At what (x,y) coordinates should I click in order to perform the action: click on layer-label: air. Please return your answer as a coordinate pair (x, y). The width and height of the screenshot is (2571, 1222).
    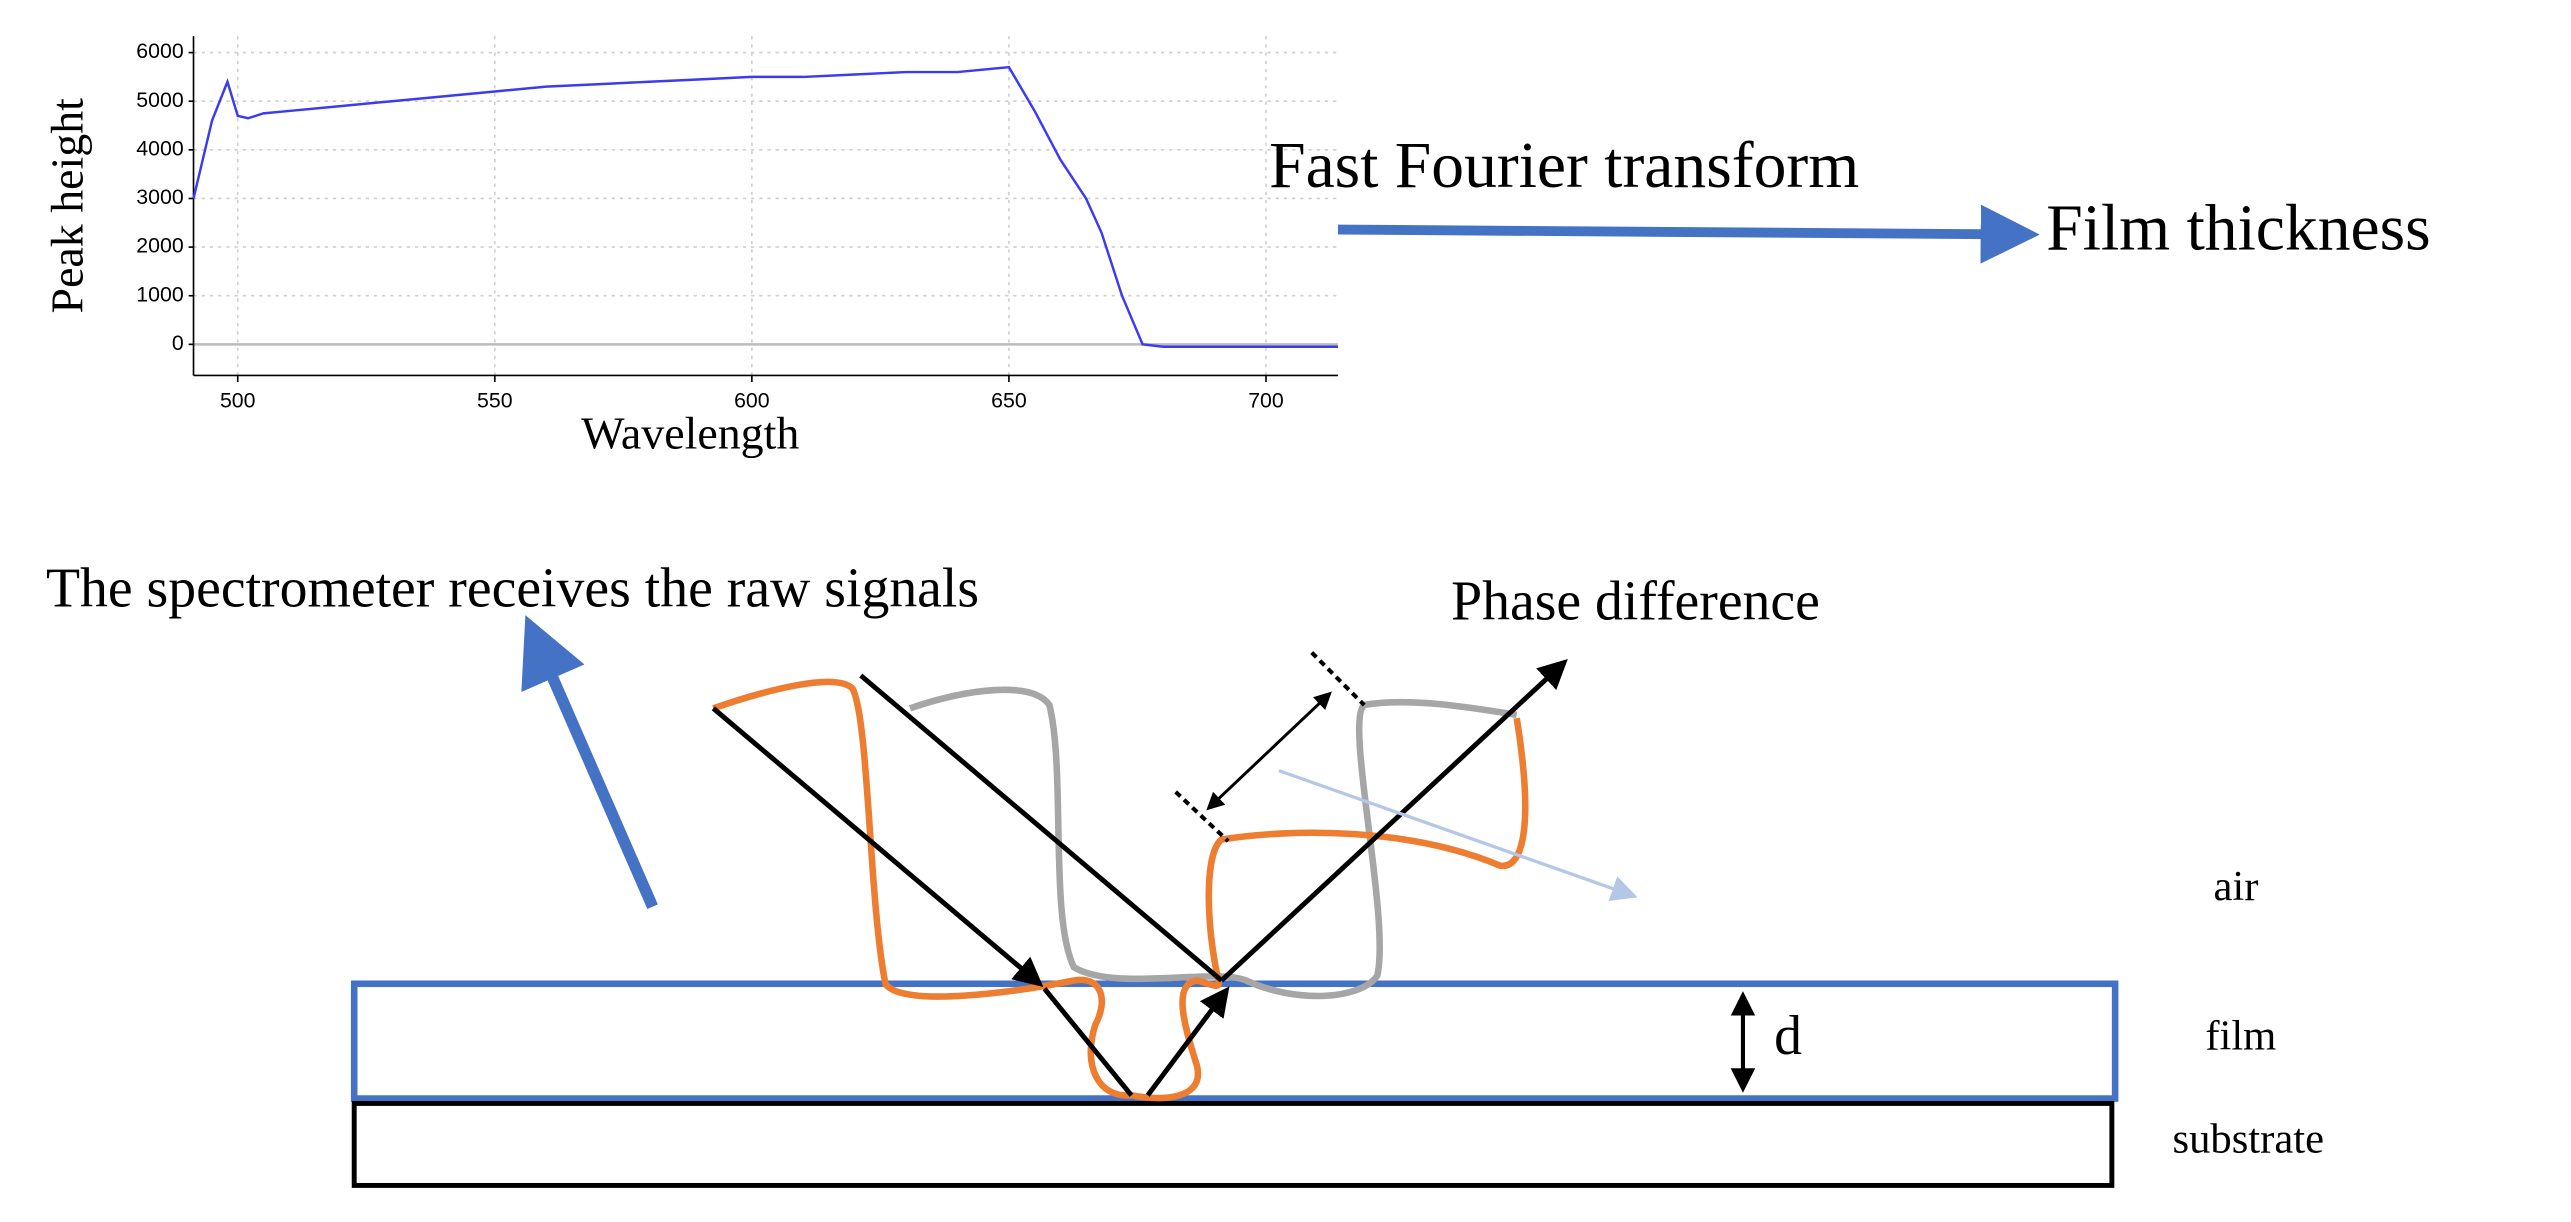
    Looking at the image, I should click on (2236, 886).